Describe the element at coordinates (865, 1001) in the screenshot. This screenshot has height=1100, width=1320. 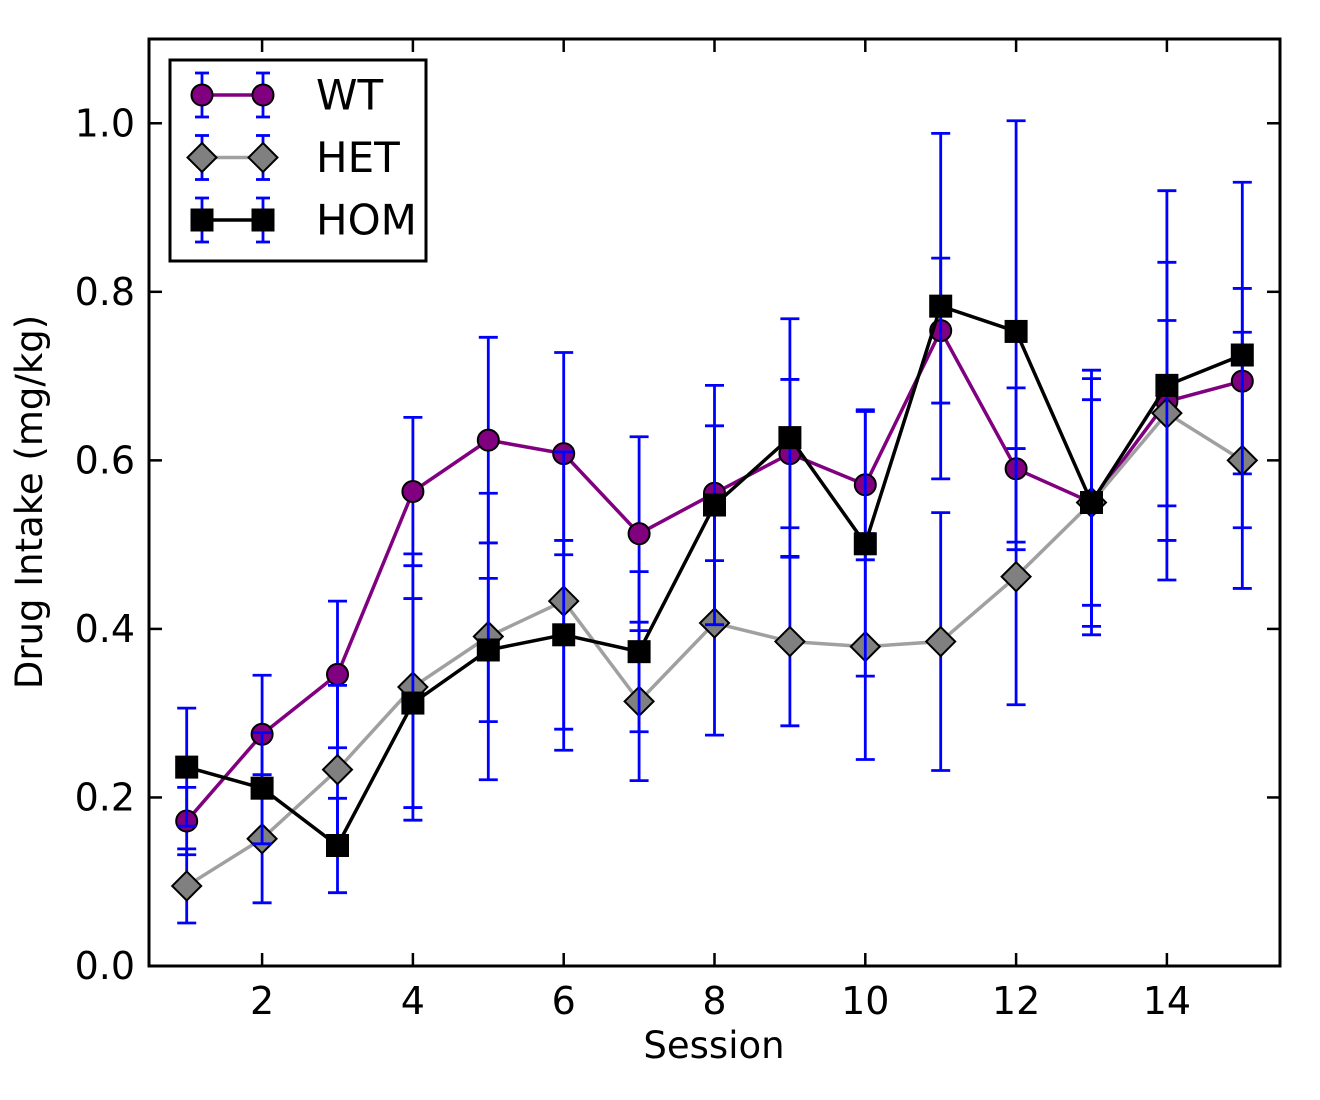
I see `x-tick-label: 10` at that location.